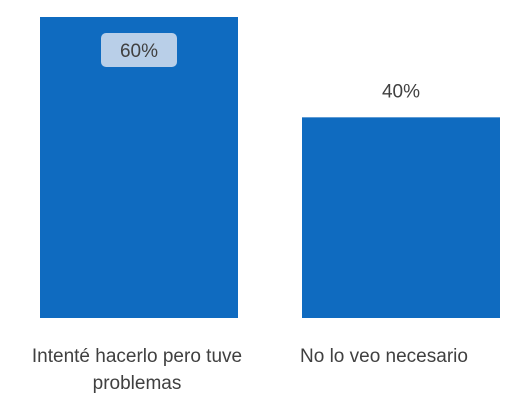 This screenshot has height=400, width=508. Describe the element at coordinates (384, 356) in the screenshot. I see `category-label-2: No lo veo necesario` at that location.